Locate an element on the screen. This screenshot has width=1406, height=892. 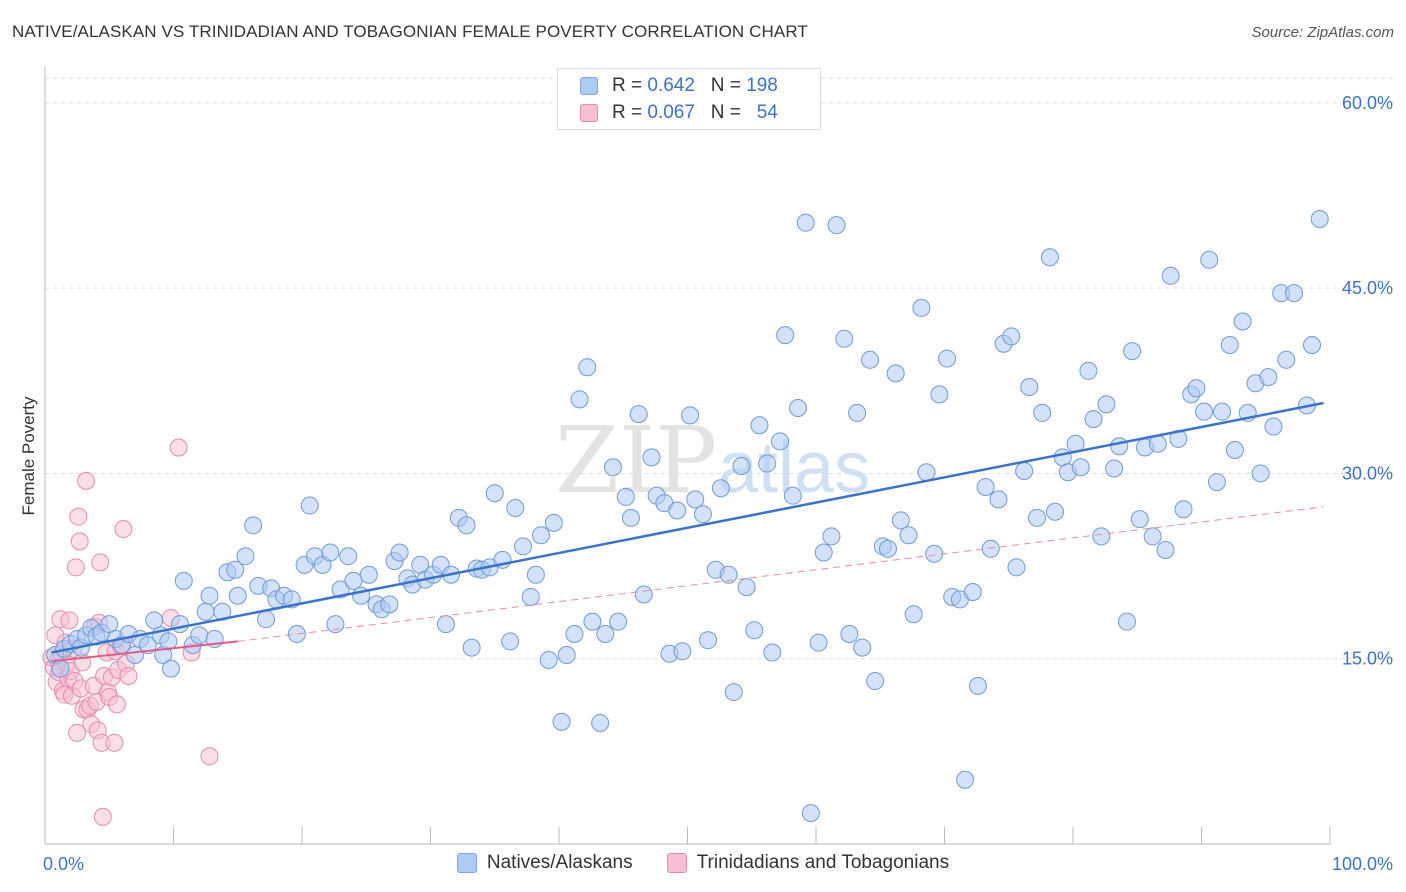
legend-label-natives: Natives/Alaskans is located at coordinates (559, 862).